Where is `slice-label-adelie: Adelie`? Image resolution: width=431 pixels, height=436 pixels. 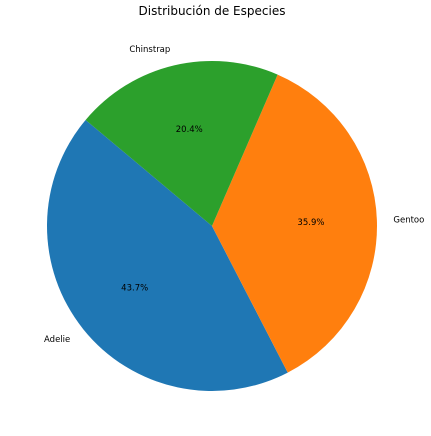
slice-label-adelie: Adelie is located at coordinates (57, 340).